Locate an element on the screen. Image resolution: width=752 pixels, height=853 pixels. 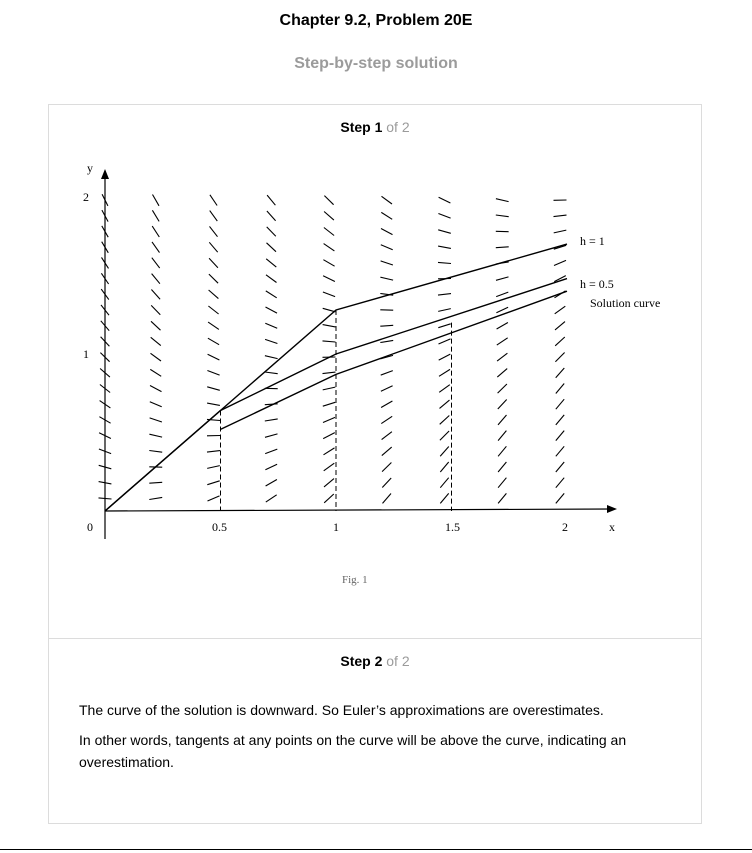
y-axis-arrow-icon is located at coordinates (105, 174).